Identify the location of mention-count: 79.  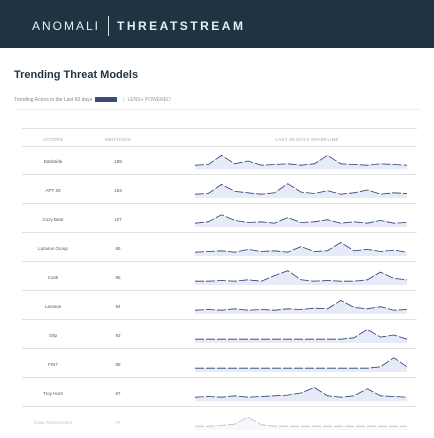
(118, 422).